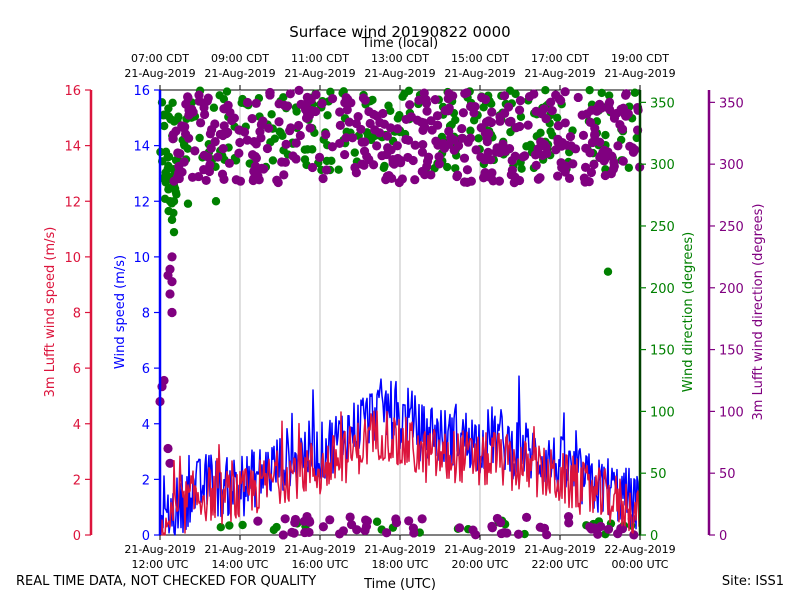 Image resolution: width=800 pixels, height=600 pixels. I want to click on y-tick-label: 4, so click(146, 425).